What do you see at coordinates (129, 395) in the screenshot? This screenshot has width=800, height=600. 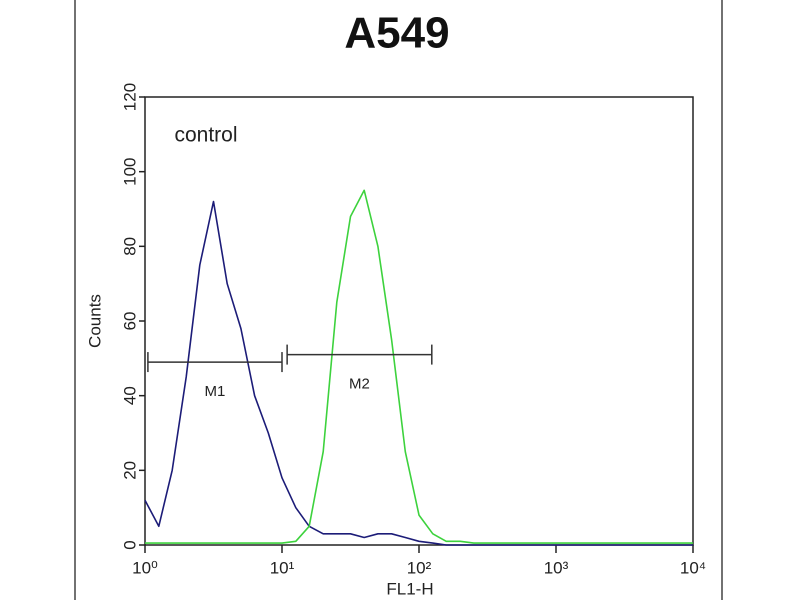 I see `y-tick-label: 40` at bounding box center [129, 395].